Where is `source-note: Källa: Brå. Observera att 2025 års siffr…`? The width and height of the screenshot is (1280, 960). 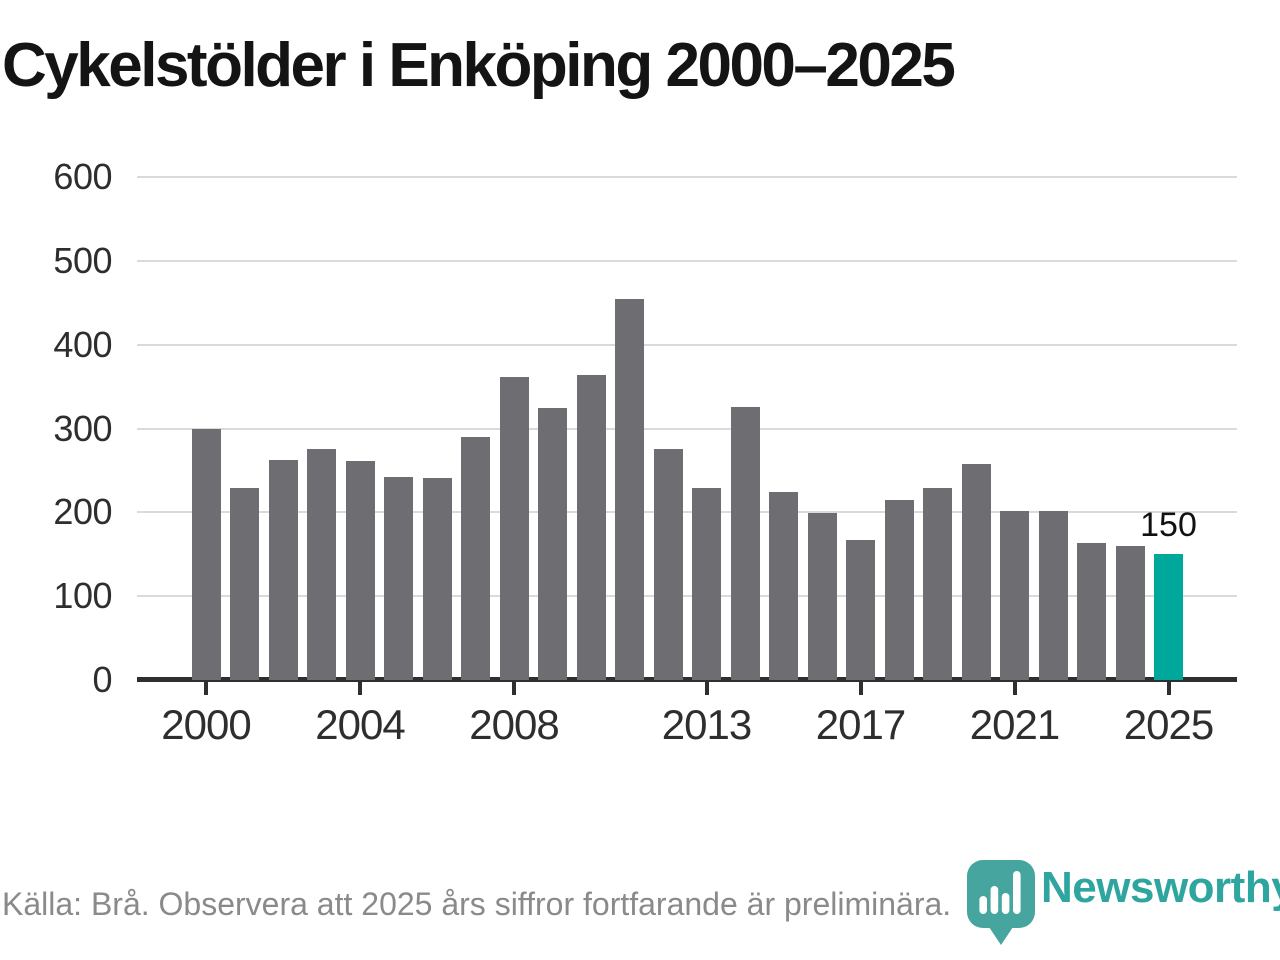
source-note: Källa: Brå. Observera att 2025 års siffr… is located at coordinates (477, 904).